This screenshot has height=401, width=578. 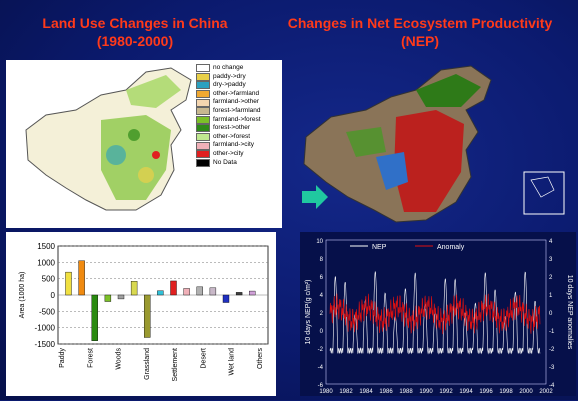 I want to click on landuse-paddy-dry-area, so click(x=146, y=175).